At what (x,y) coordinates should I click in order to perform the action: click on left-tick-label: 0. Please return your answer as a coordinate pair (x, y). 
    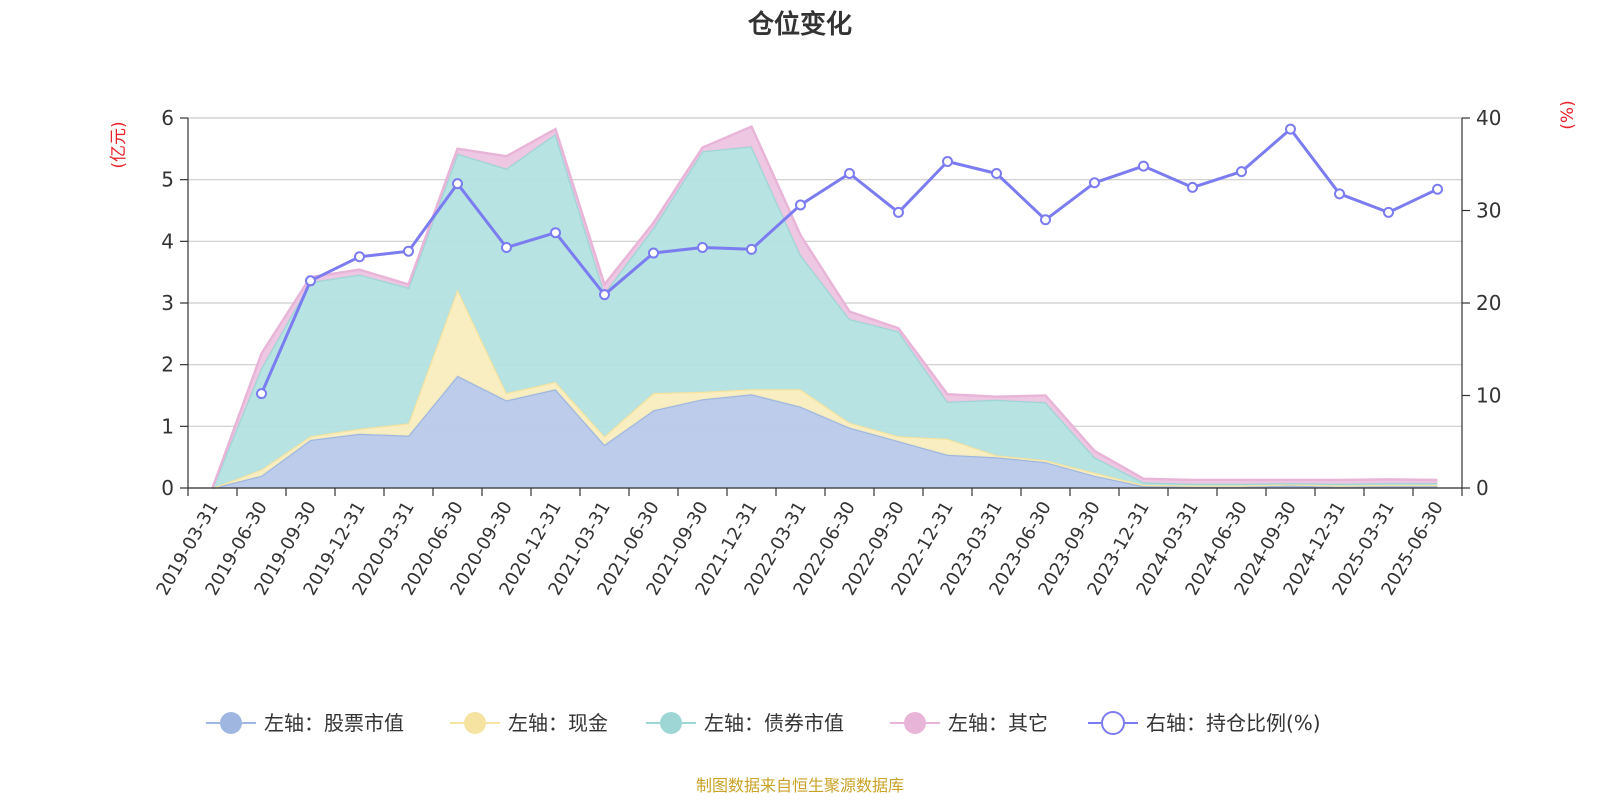
    Looking at the image, I should click on (167, 488).